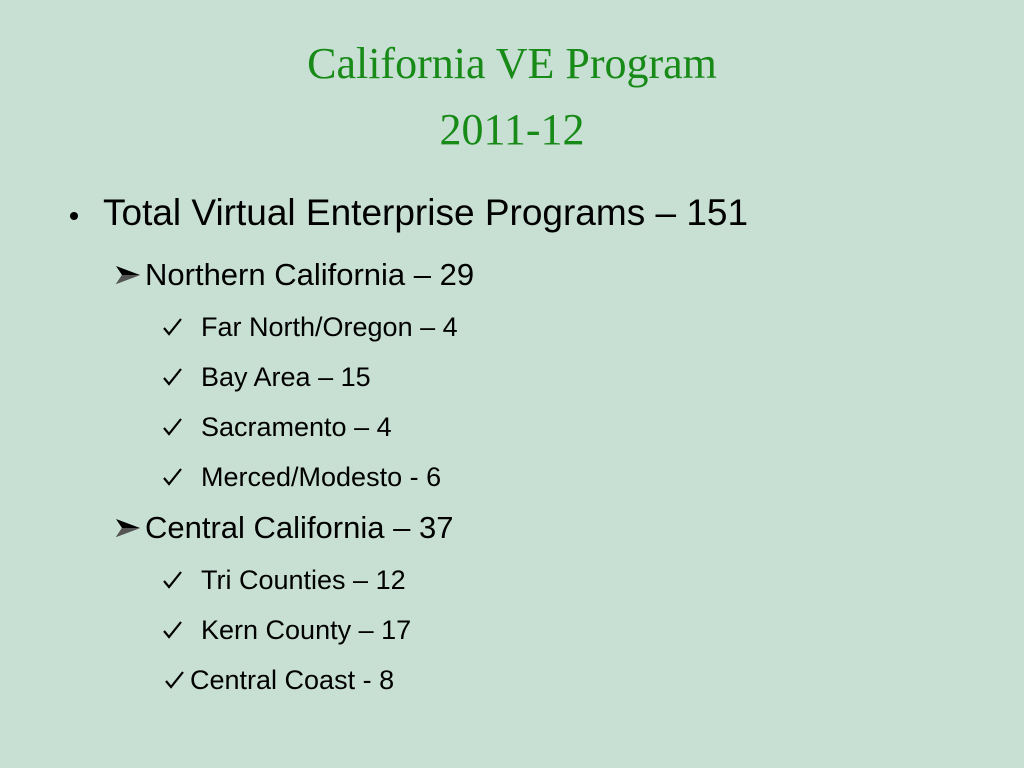 The width and height of the screenshot is (1024, 768). I want to click on item: Kern County – 17, so click(306, 630).